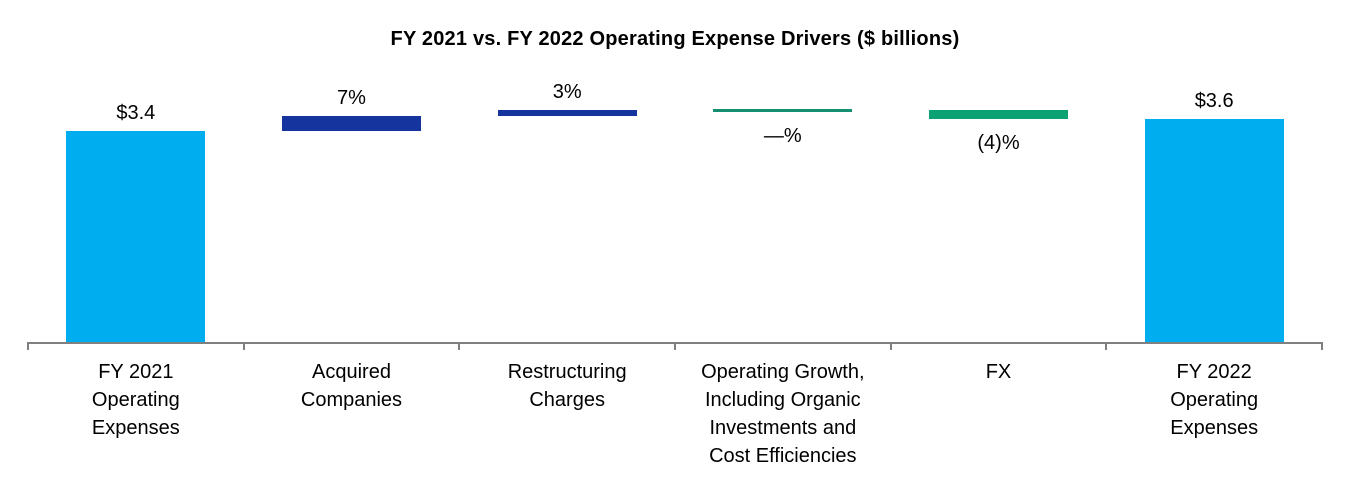  What do you see at coordinates (136, 113) in the screenshot?
I see `value-label-fy-2021-operating-expenses: $3.4` at bounding box center [136, 113].